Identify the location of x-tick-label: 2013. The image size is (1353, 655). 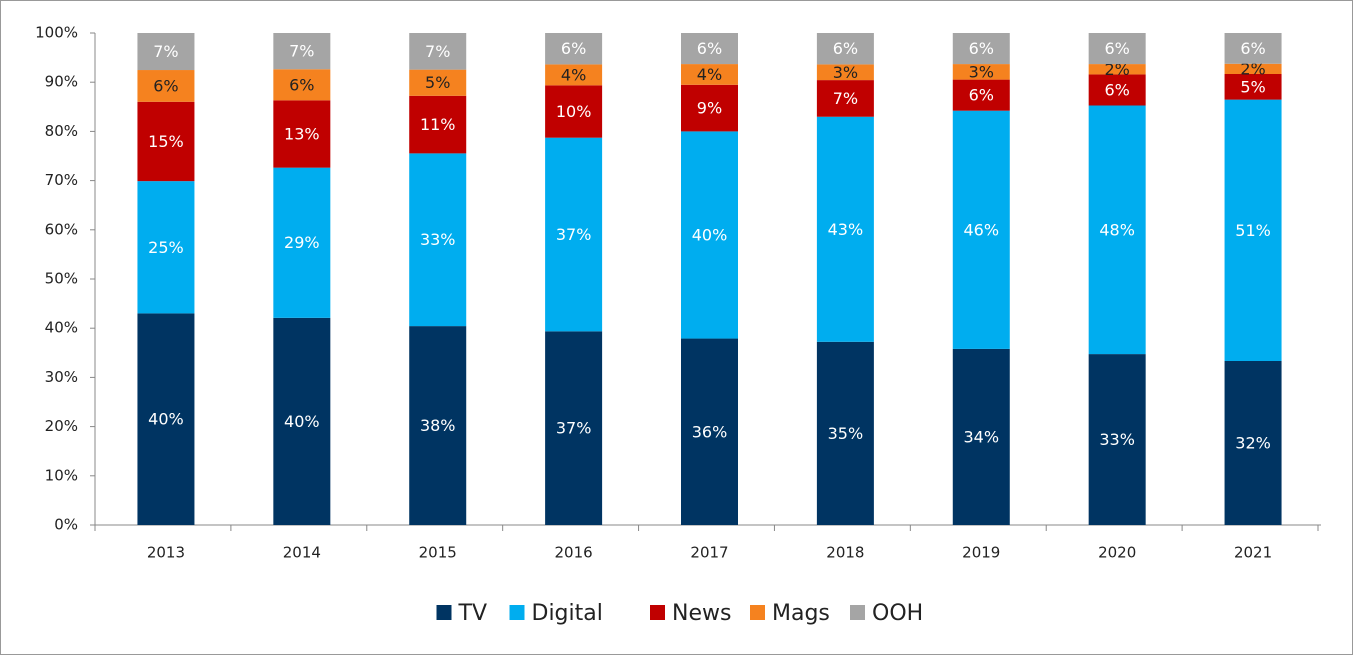
(166, 553).